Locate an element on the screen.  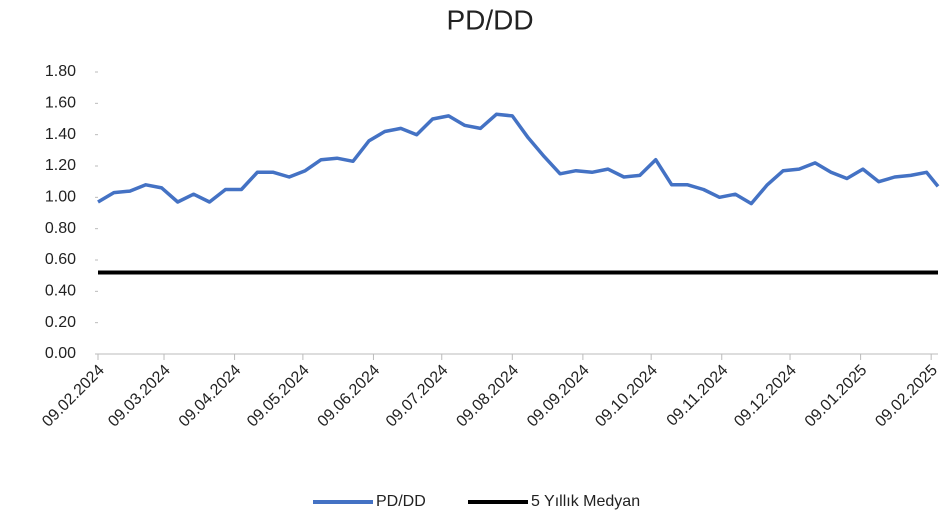
x-tick-label: 09.01.2025 is located at coordinates (836, 396).